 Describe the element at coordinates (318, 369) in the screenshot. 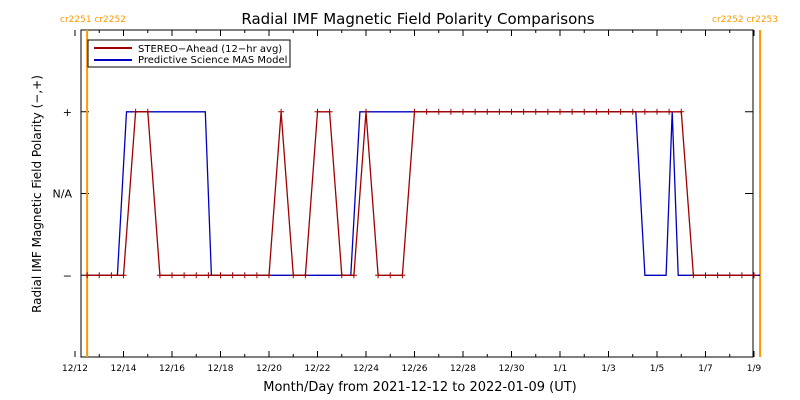

I see `x-tick-label: 12/22` at that location.